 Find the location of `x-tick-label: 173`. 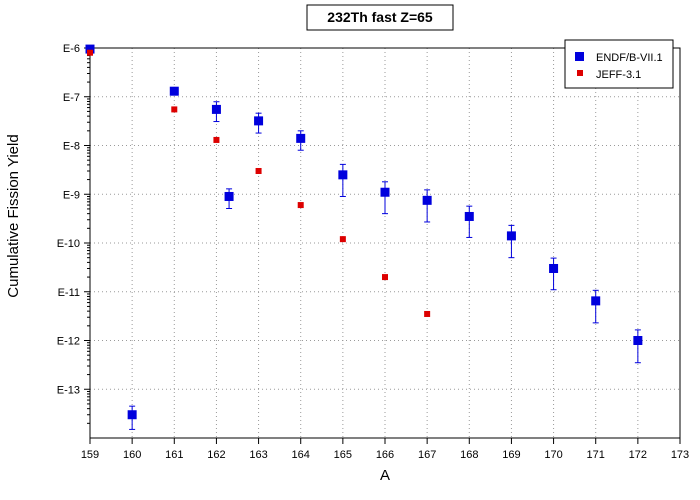

x-tick-label: 173 is located at coordinates (680, 455).